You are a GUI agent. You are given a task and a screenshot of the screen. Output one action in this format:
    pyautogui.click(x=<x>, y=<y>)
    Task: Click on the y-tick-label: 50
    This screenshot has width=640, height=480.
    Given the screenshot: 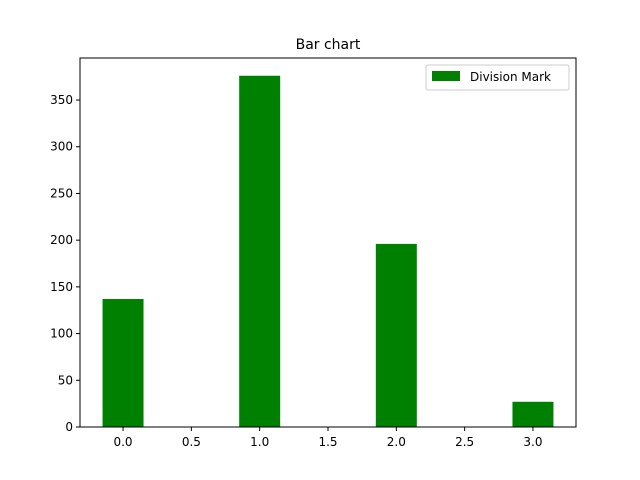 What is the action you would take?
    pyautogui.click(x=65, y=380)
    